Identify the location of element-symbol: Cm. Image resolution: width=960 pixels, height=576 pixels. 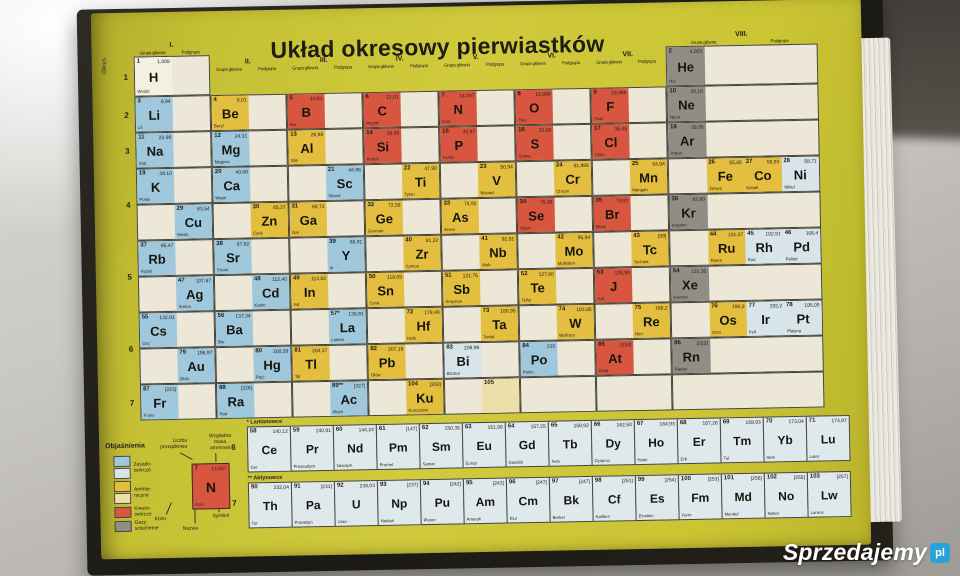
(528, 501).